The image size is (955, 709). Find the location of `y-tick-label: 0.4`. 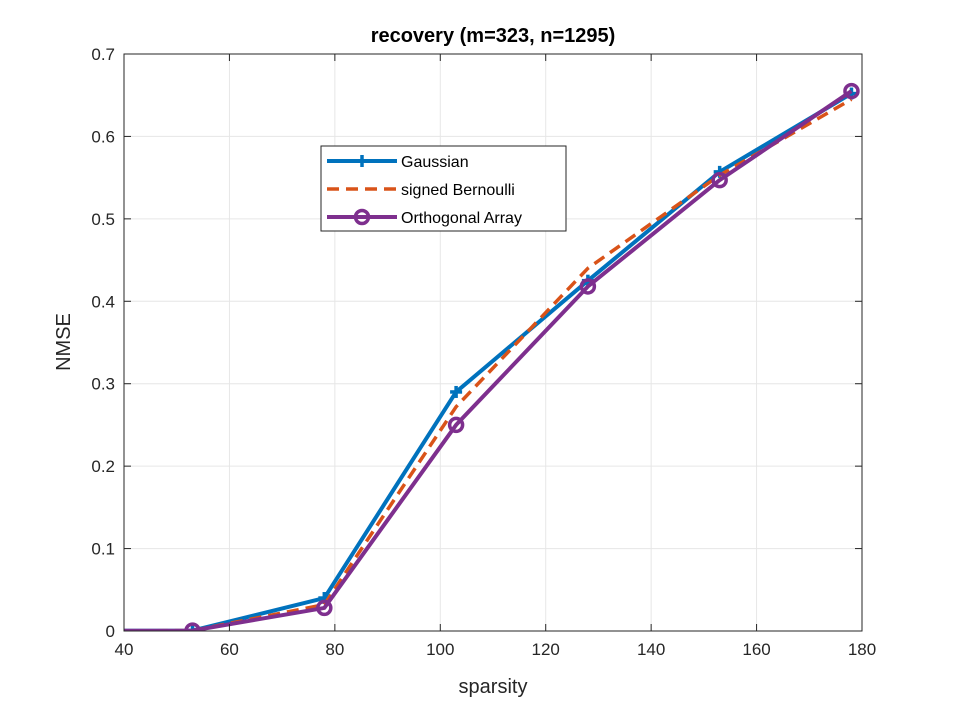

y-tick-label: 0.4 is located at coordinates (103, 301).